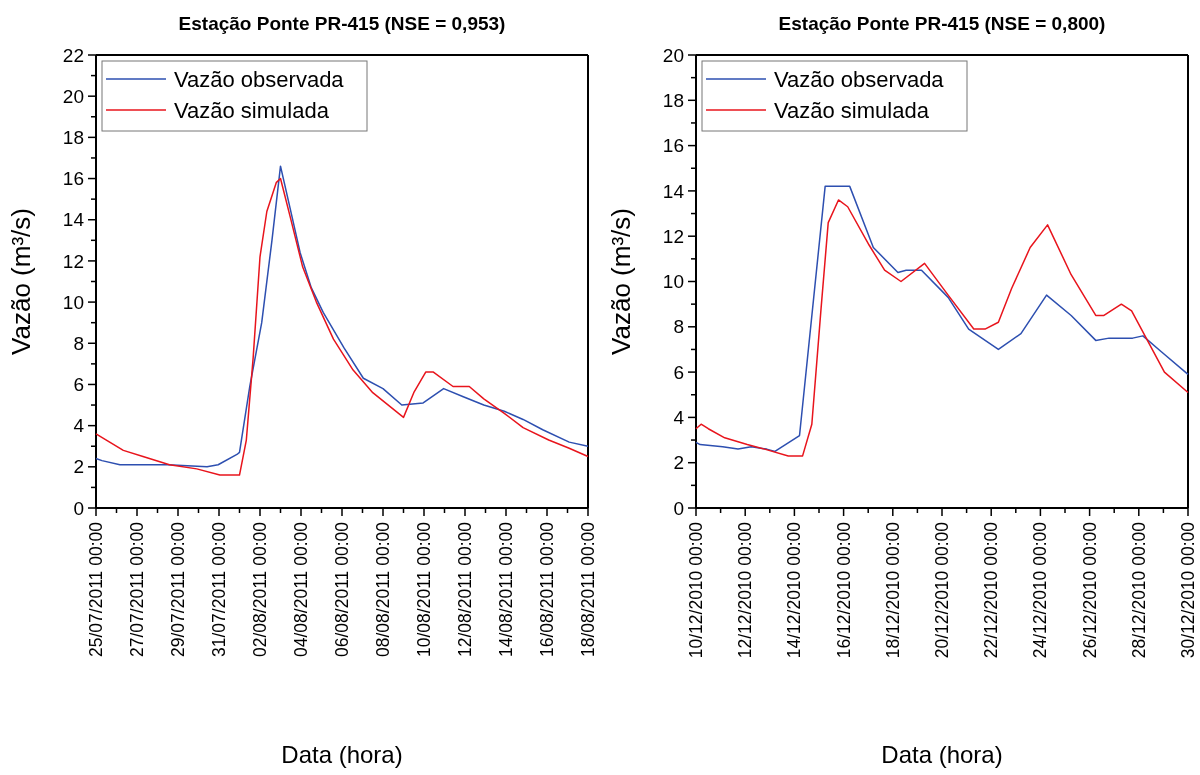 This screenshot has width=1200, height=775. What do you see at coordinates (547, 589) in the screenshot?
I see `x-tick-label: 16/08/2011 00:00` at bounding box center [547, 589].